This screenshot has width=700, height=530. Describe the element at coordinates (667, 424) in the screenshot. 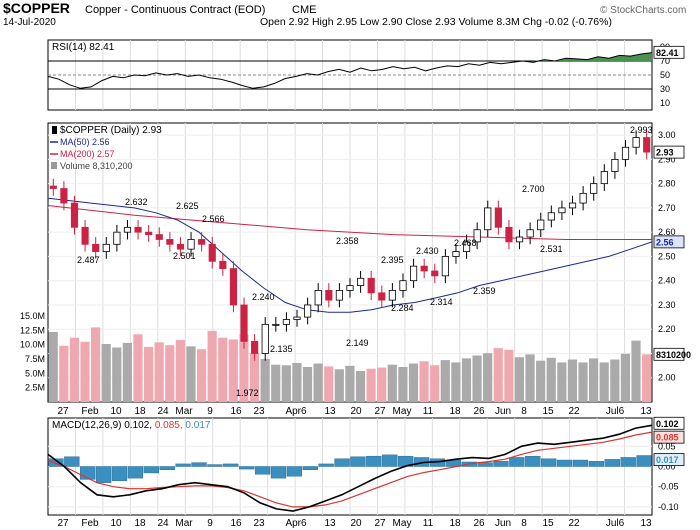

I see `macd-last-tag: 0.102` at that location.